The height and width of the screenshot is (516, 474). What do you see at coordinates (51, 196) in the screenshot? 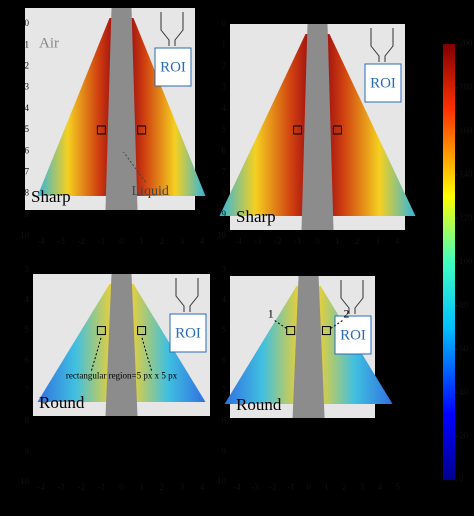
I see `condition-label: Sharp` at bounding box center [51, 196].